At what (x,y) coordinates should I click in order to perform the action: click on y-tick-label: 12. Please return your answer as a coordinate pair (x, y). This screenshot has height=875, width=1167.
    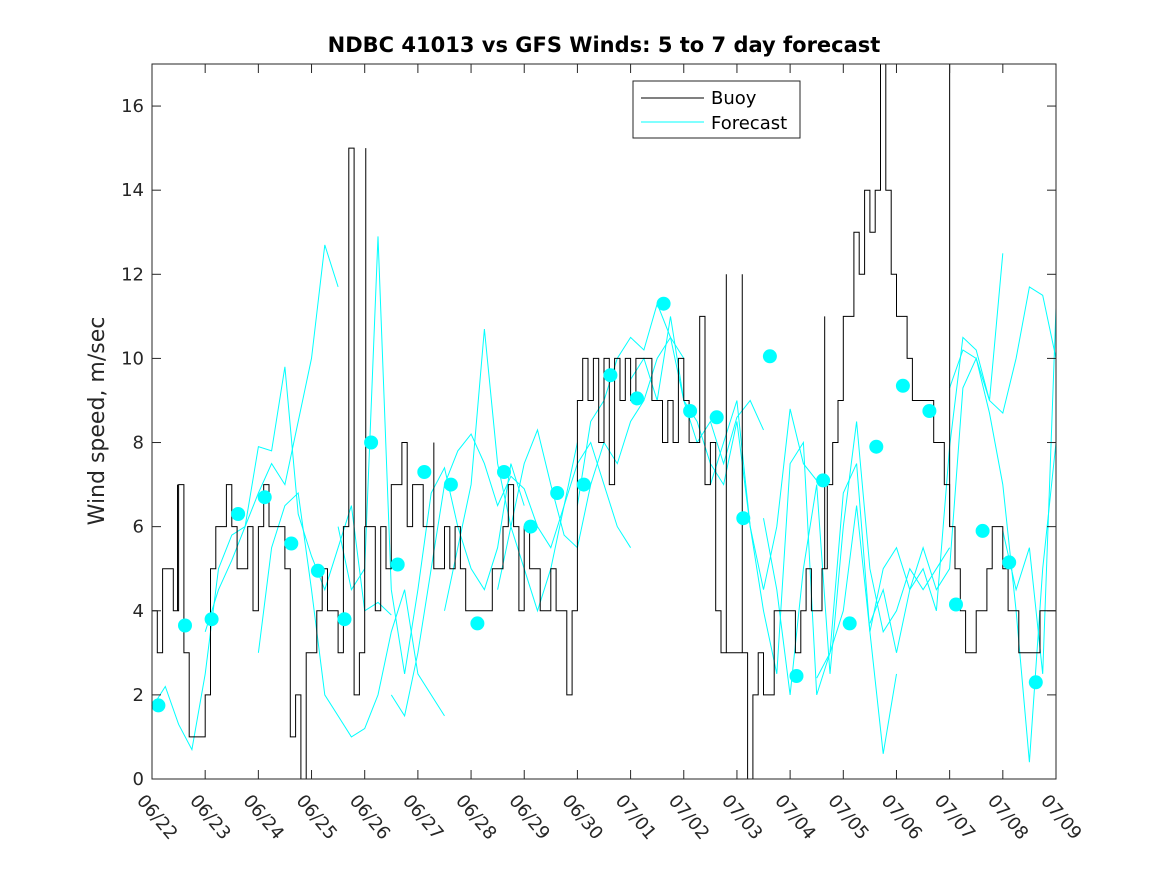
    Looking at the image, I should click on (132, 274).